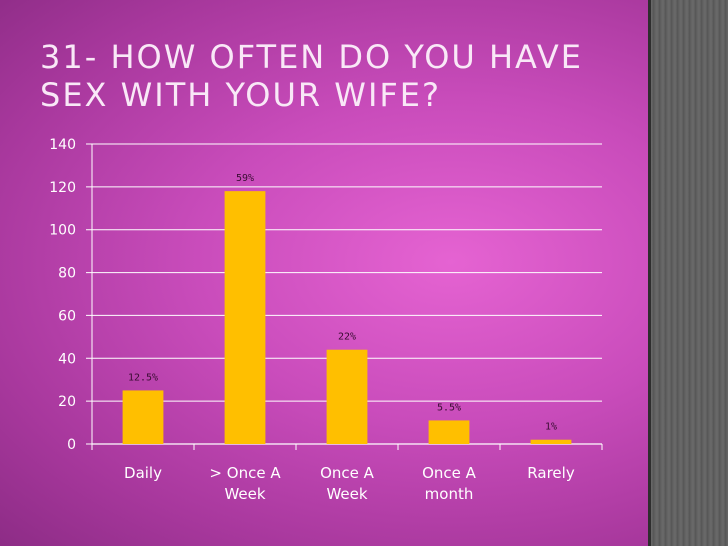 The image size is (728, 546). Describe the element at coordinates (143, 473) in the screenshot. I see `category-label: Daily` at that location.